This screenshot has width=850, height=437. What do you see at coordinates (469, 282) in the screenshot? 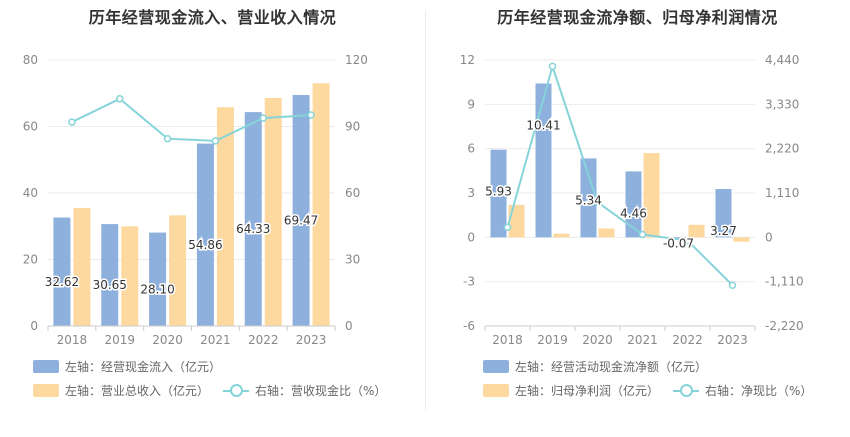
I see `y-left-tick-label: -3` at bounding box center [469, 282].